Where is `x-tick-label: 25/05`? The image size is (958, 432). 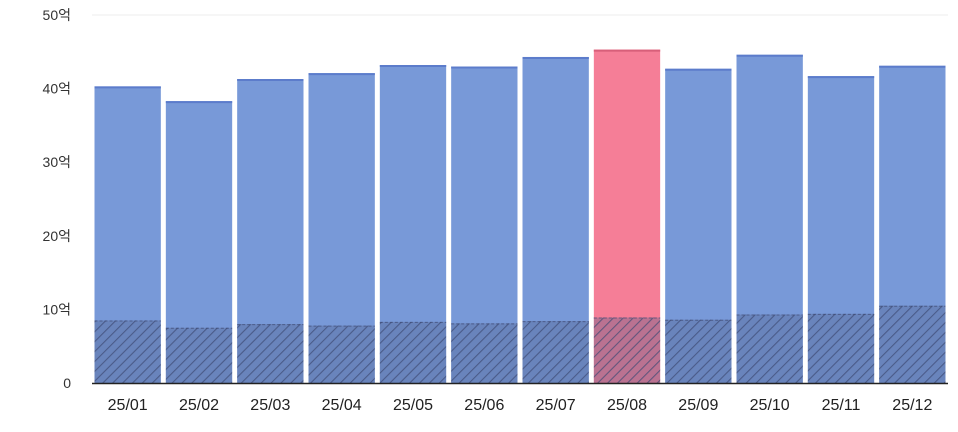
x-tick-label: 25/05 is located at coordinates (413, 405).